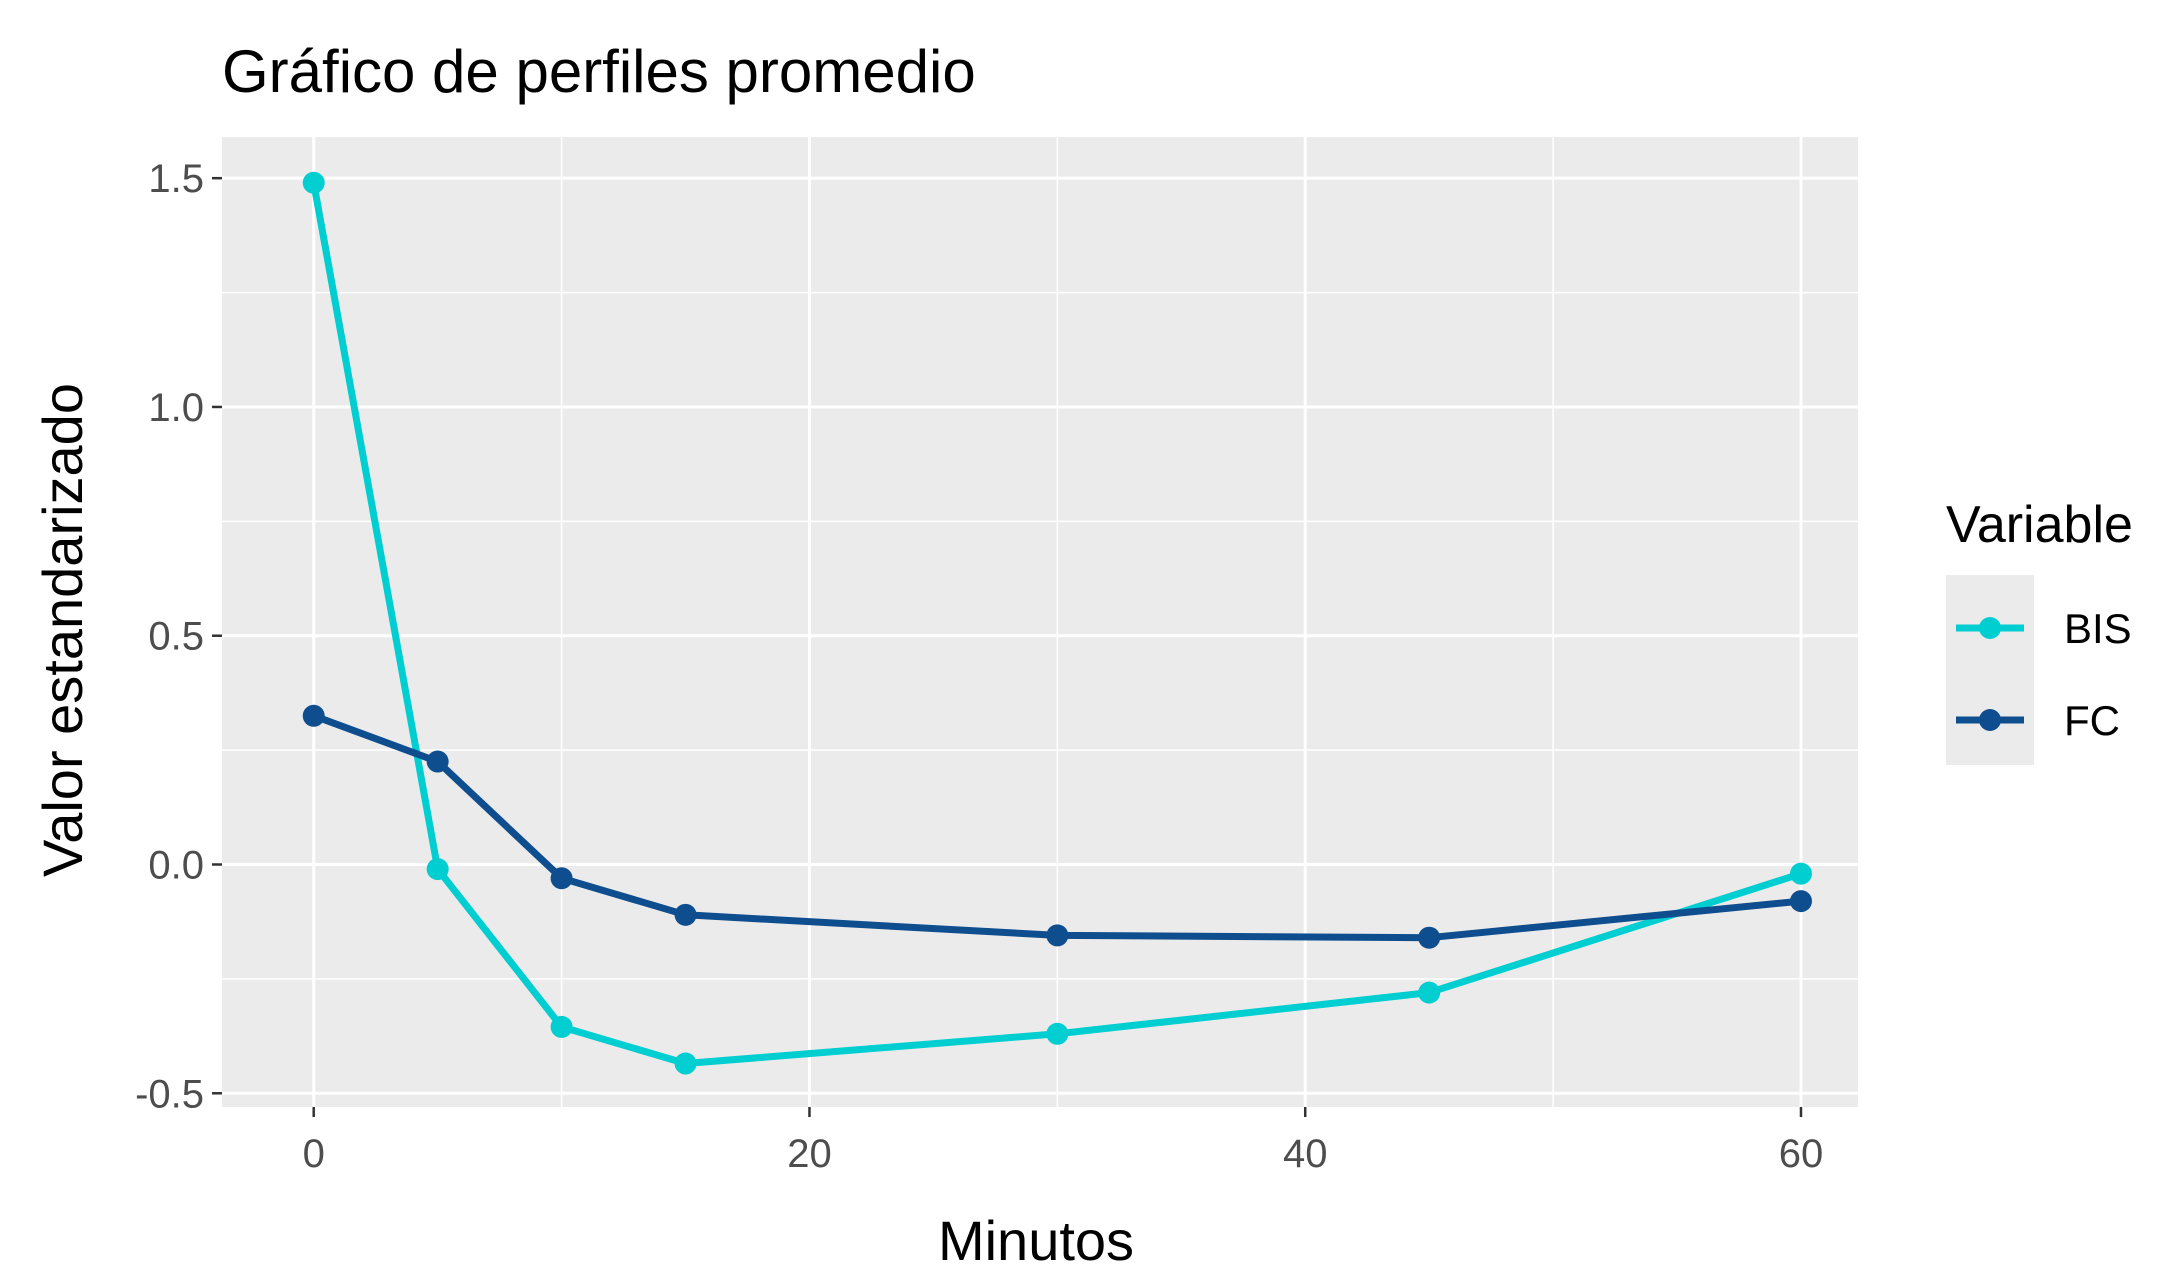 The height and width of the screenshot is (1280, 2161). What do you see at coordinates (2044, 674) in the screenshot?
I see `legend-items: BIS FC` at bounding box center [2044, 674].